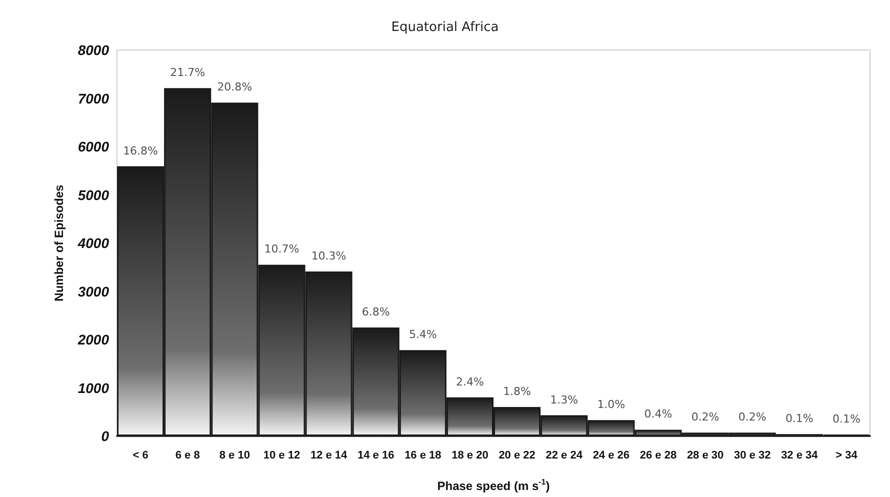 The height and width of the screenshot is (497, 890). I want to click on x-tick-label: 22 e 24, so click(565, 456).